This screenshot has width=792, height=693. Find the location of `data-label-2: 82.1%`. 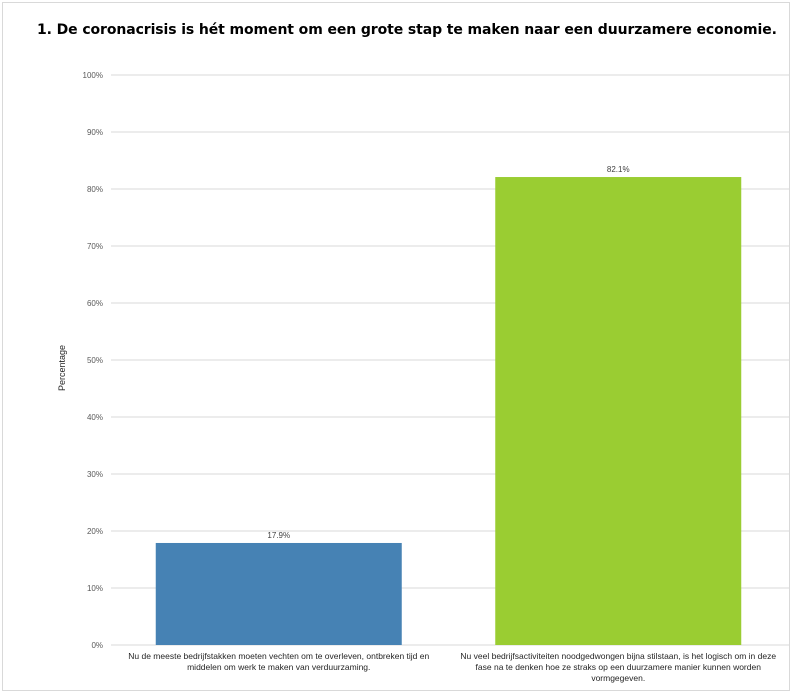

data-label-2: 82.1% is located at coordinates (618, 169).